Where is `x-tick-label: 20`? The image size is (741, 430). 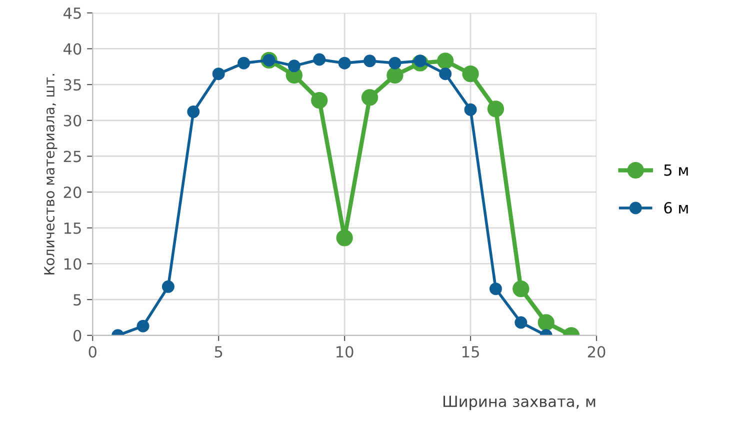
x-tick-label: 20 is located at coordinates (597, 352).